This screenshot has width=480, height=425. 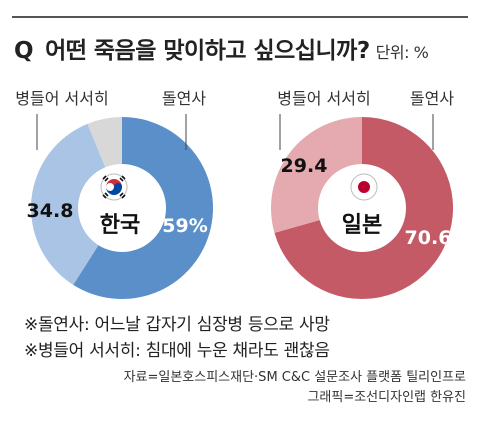 What do you see at coordinates (120, 225) in the screenshot?
I see `korea-country-label: 한국` at bounding box center [120, 225].